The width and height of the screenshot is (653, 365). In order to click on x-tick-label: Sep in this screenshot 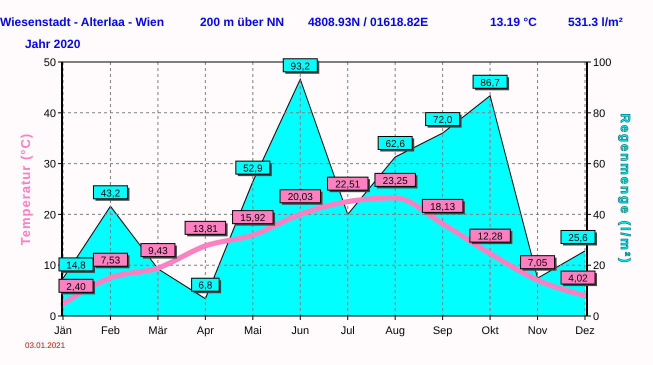, I will do `click(442, 331)`.